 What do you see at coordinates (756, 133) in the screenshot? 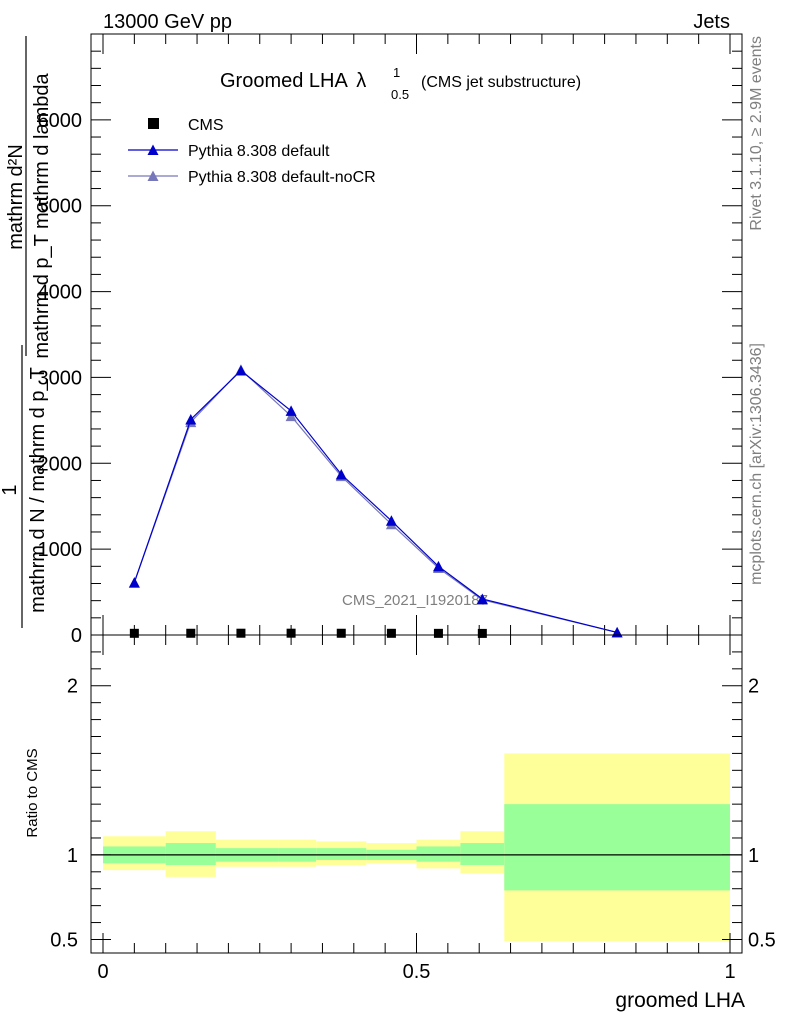
I see `rivet-label: Rivet 3.1.10, ≥ 2.9M events` at bounding box center [756, 133].